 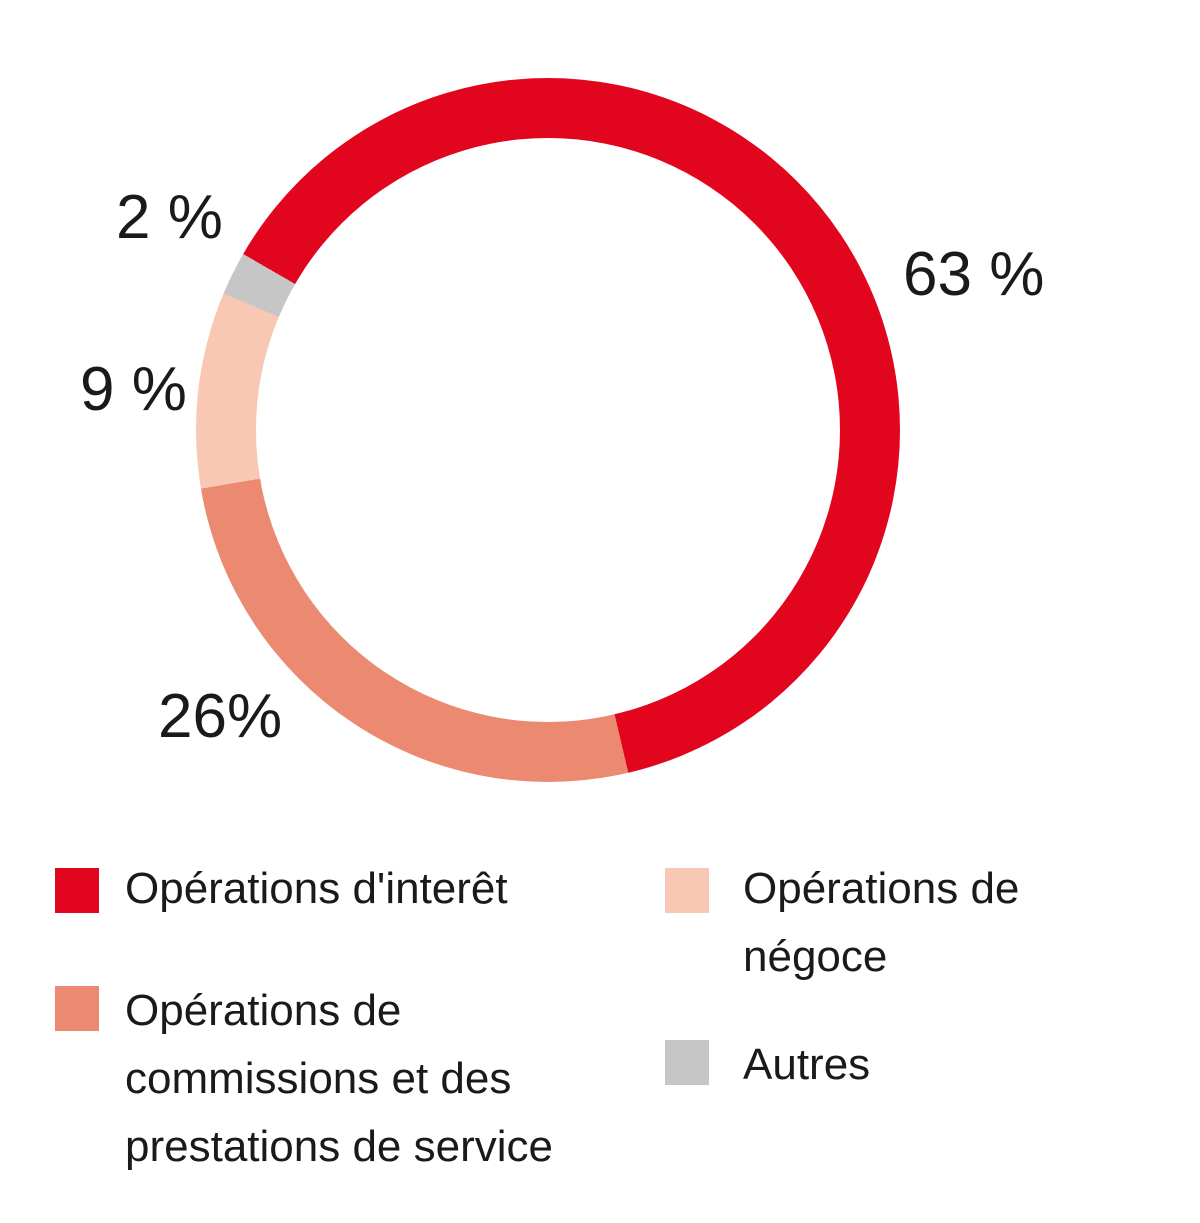 I want to click on legend-label-autres: Autres, so click(x=807, y=1064).